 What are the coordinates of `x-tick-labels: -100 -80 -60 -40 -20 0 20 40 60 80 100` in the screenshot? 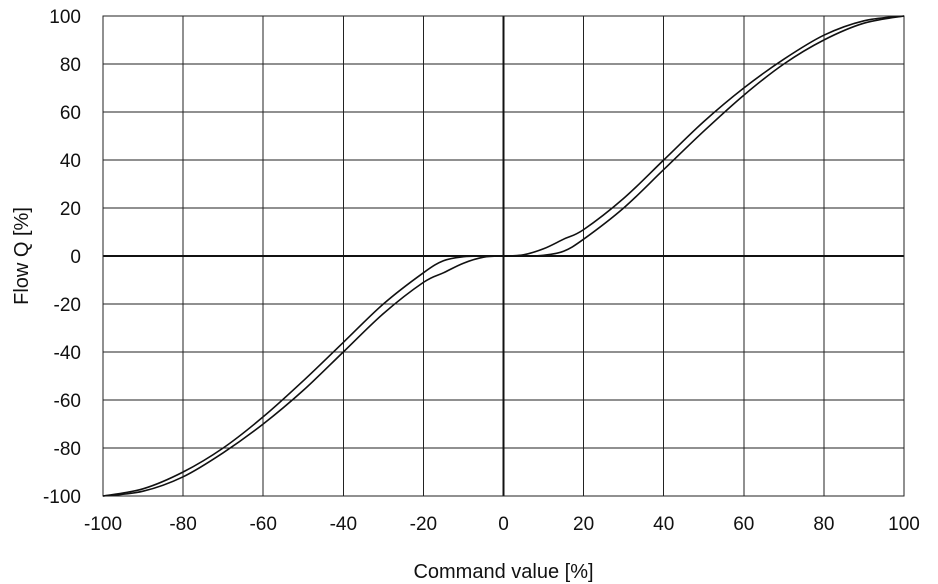 It's located at (502, 524).